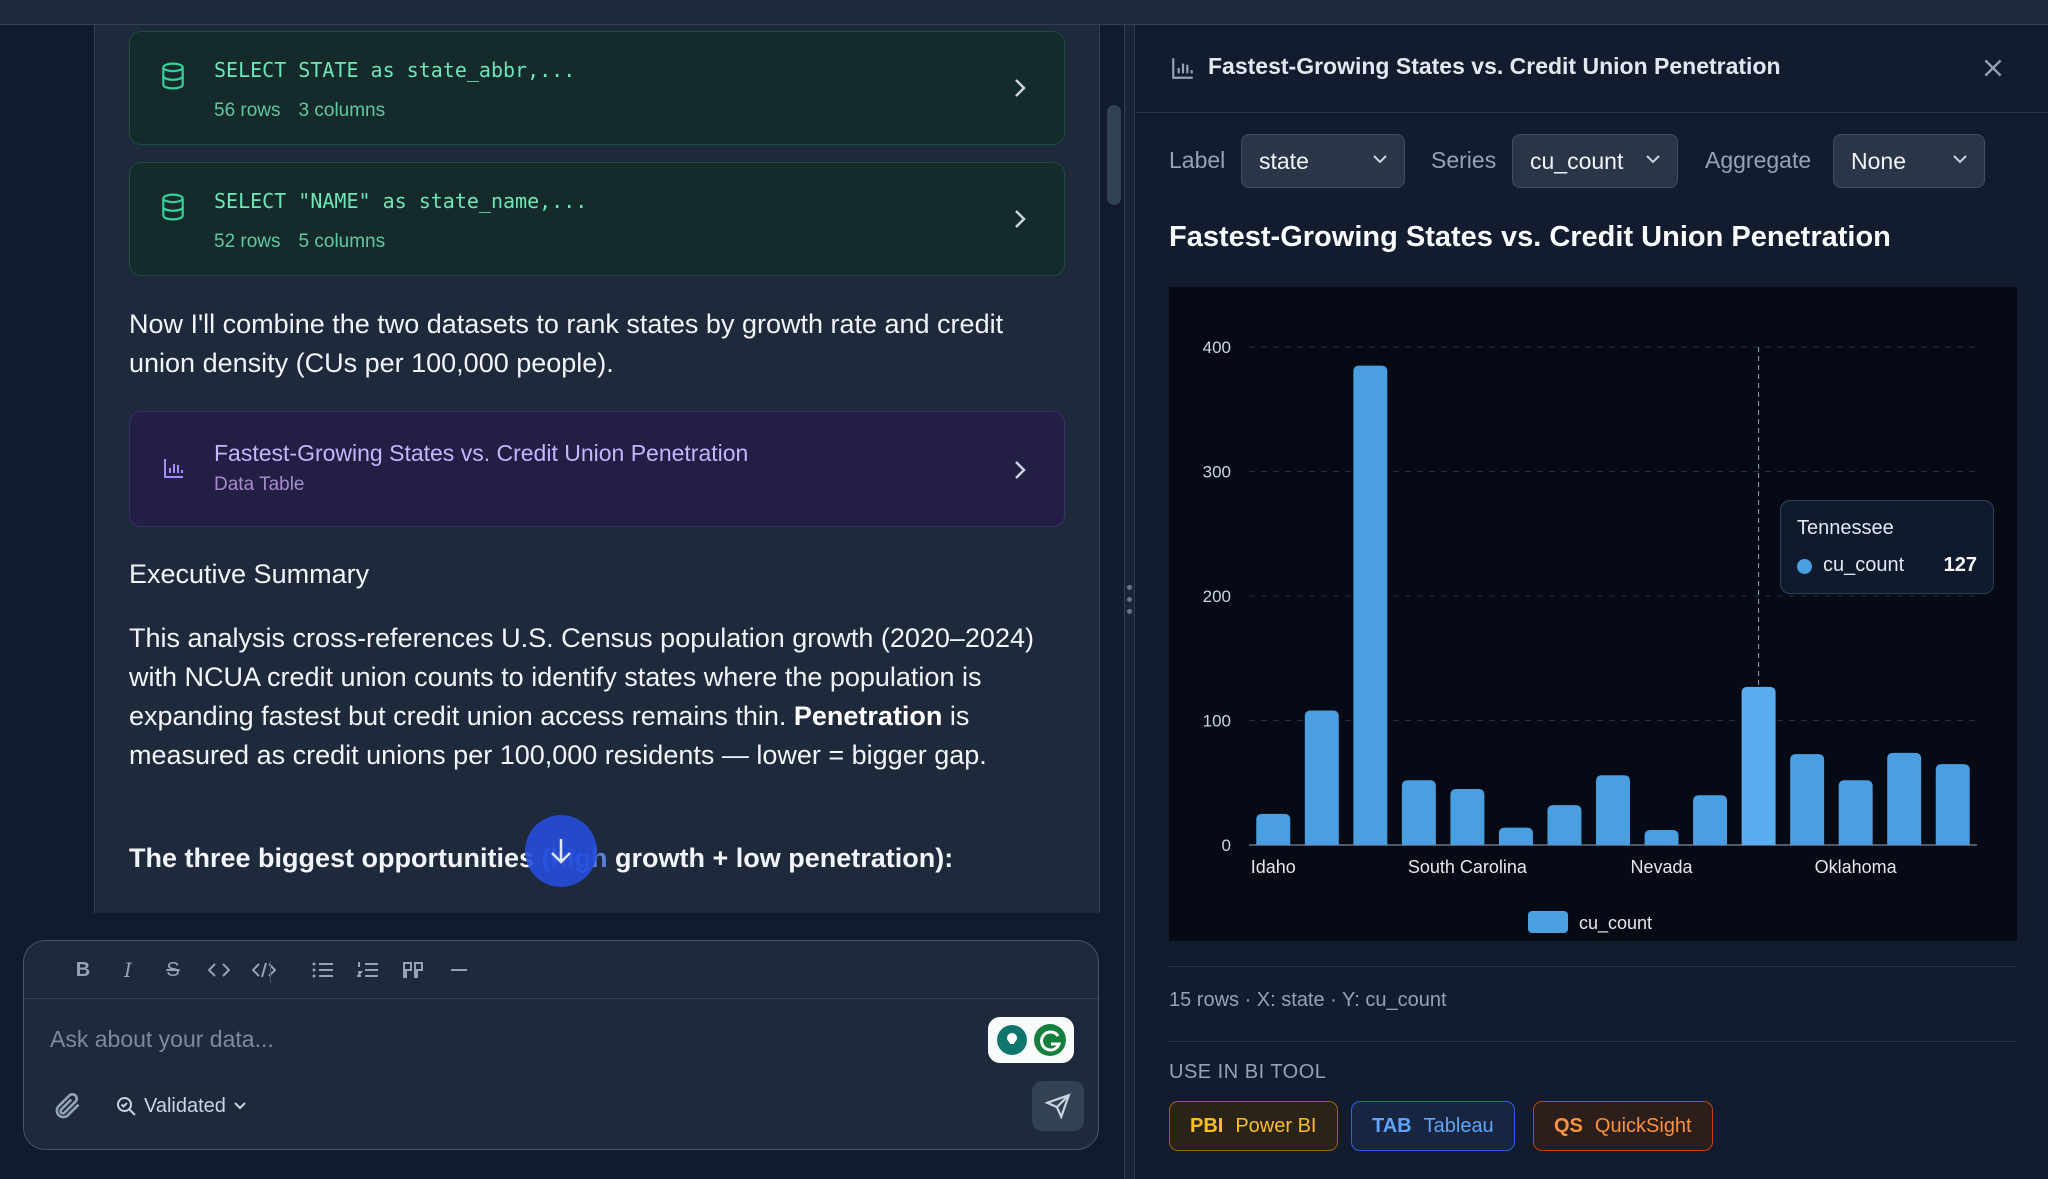 The image size is (2048, 1179). I want to click on toolbar-separator, so click(270, 972).